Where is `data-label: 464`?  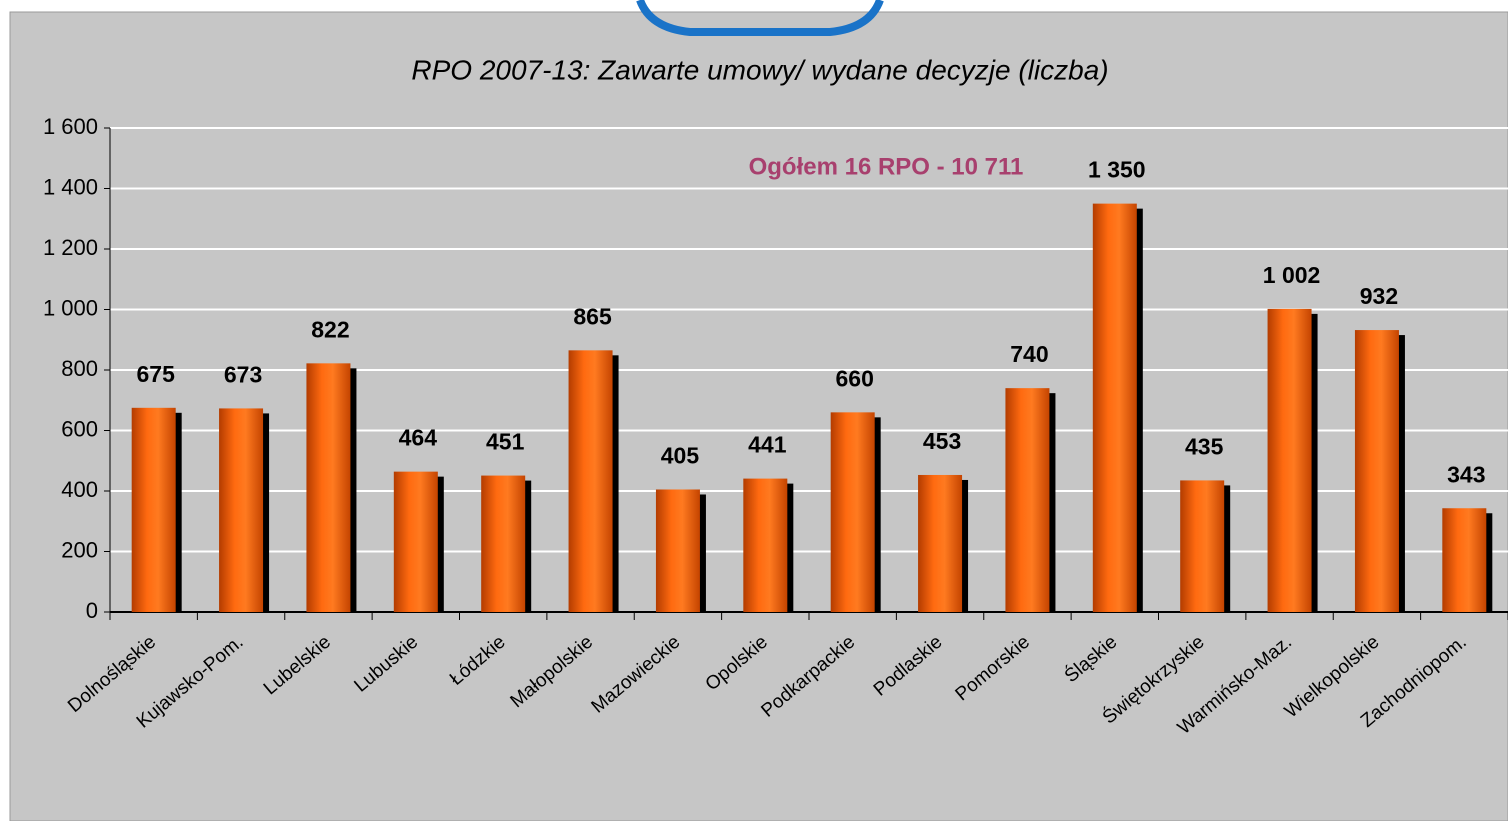
data-label: 464 is located at coordinates (418, 438).